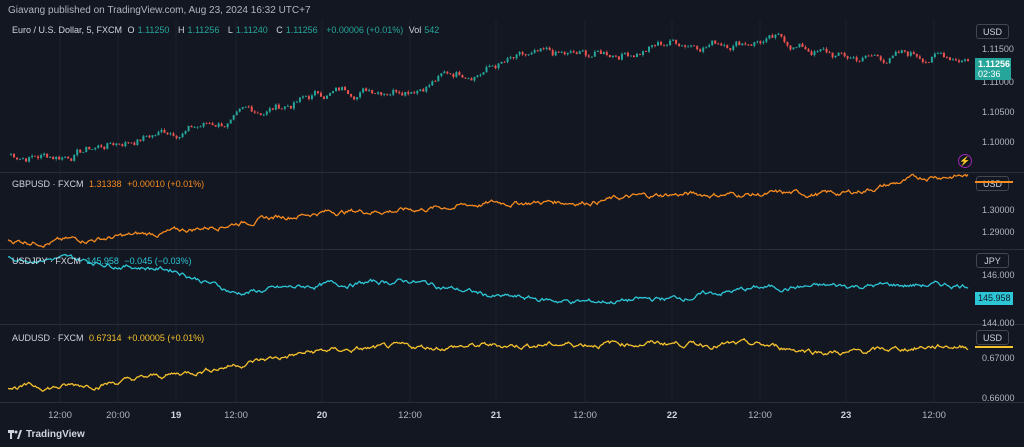 The width and height of the screenshot is (1024, 447). Describe the element at coordinates (15, 434) in the screenshot. I see `tradingview-logo-icon` at that location.